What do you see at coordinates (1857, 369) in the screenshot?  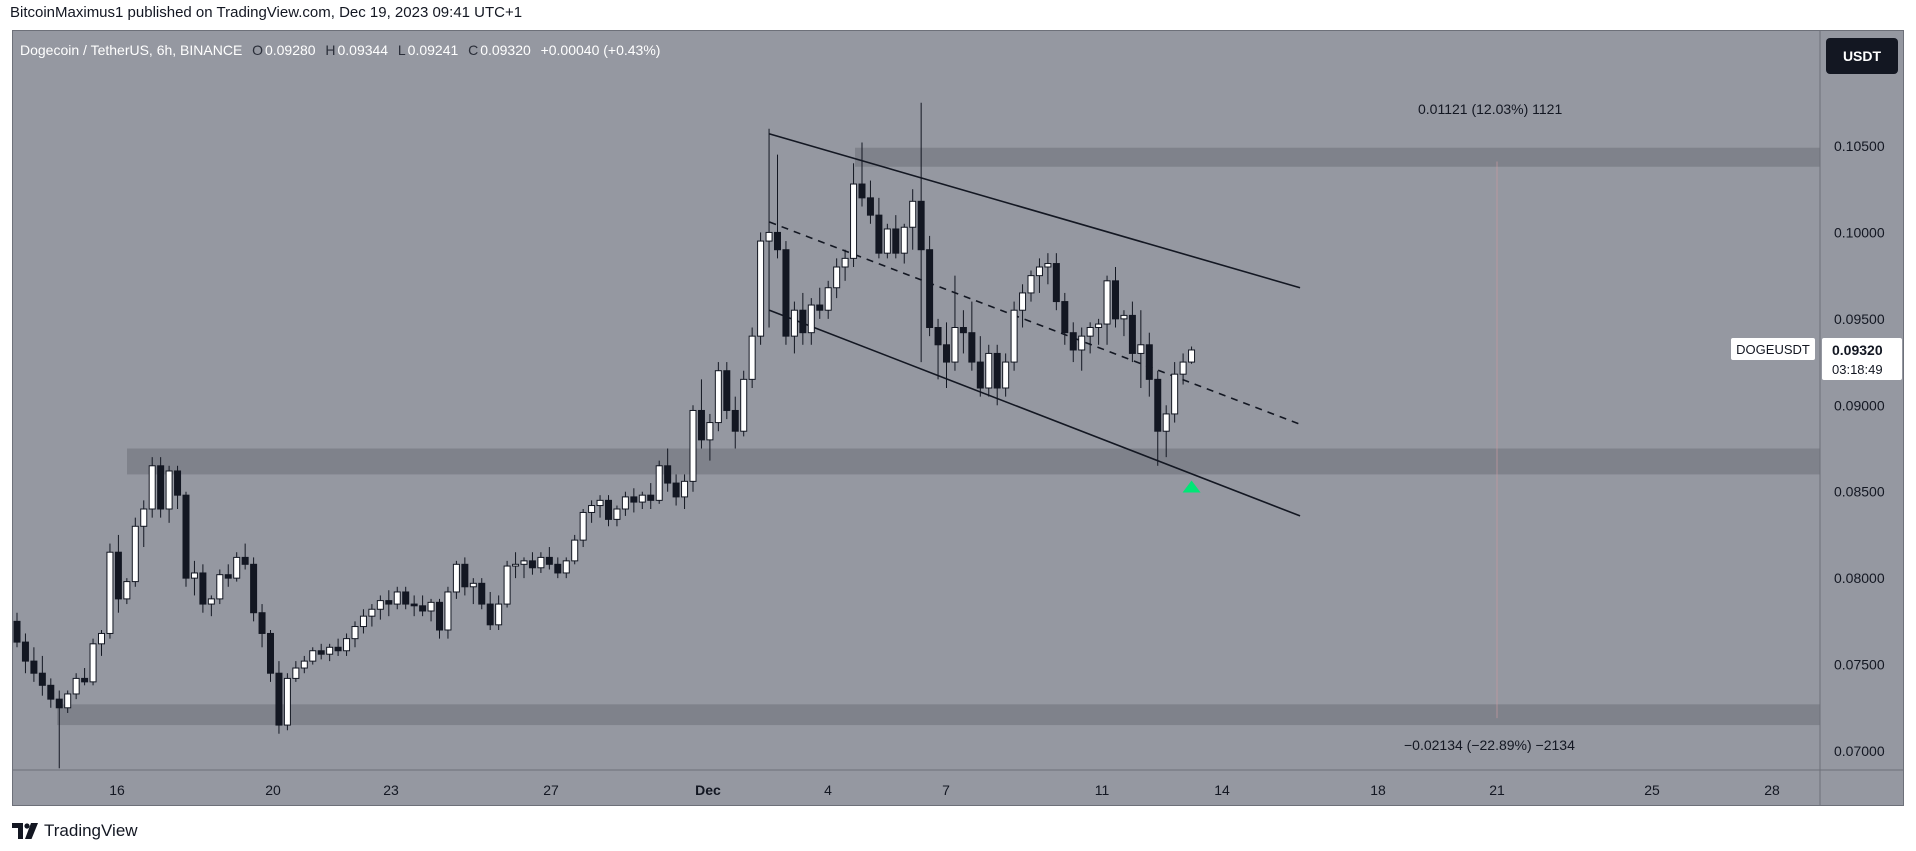 I see `last-price-countdown: 03:18:49` at bounding box center [1857, 369].